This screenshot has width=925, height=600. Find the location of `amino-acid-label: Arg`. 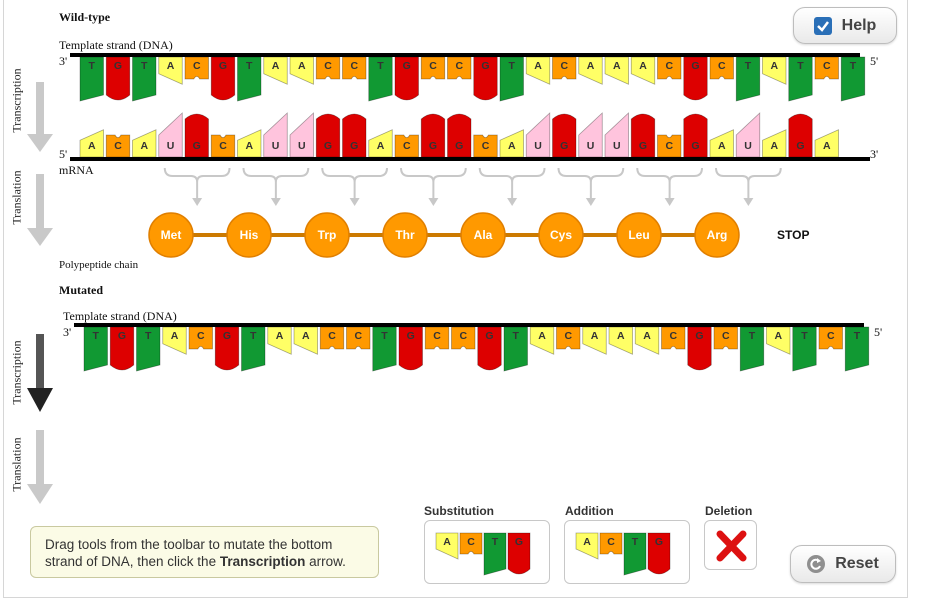

amino-acid-label: Arg is located at coordinates (717, 235).